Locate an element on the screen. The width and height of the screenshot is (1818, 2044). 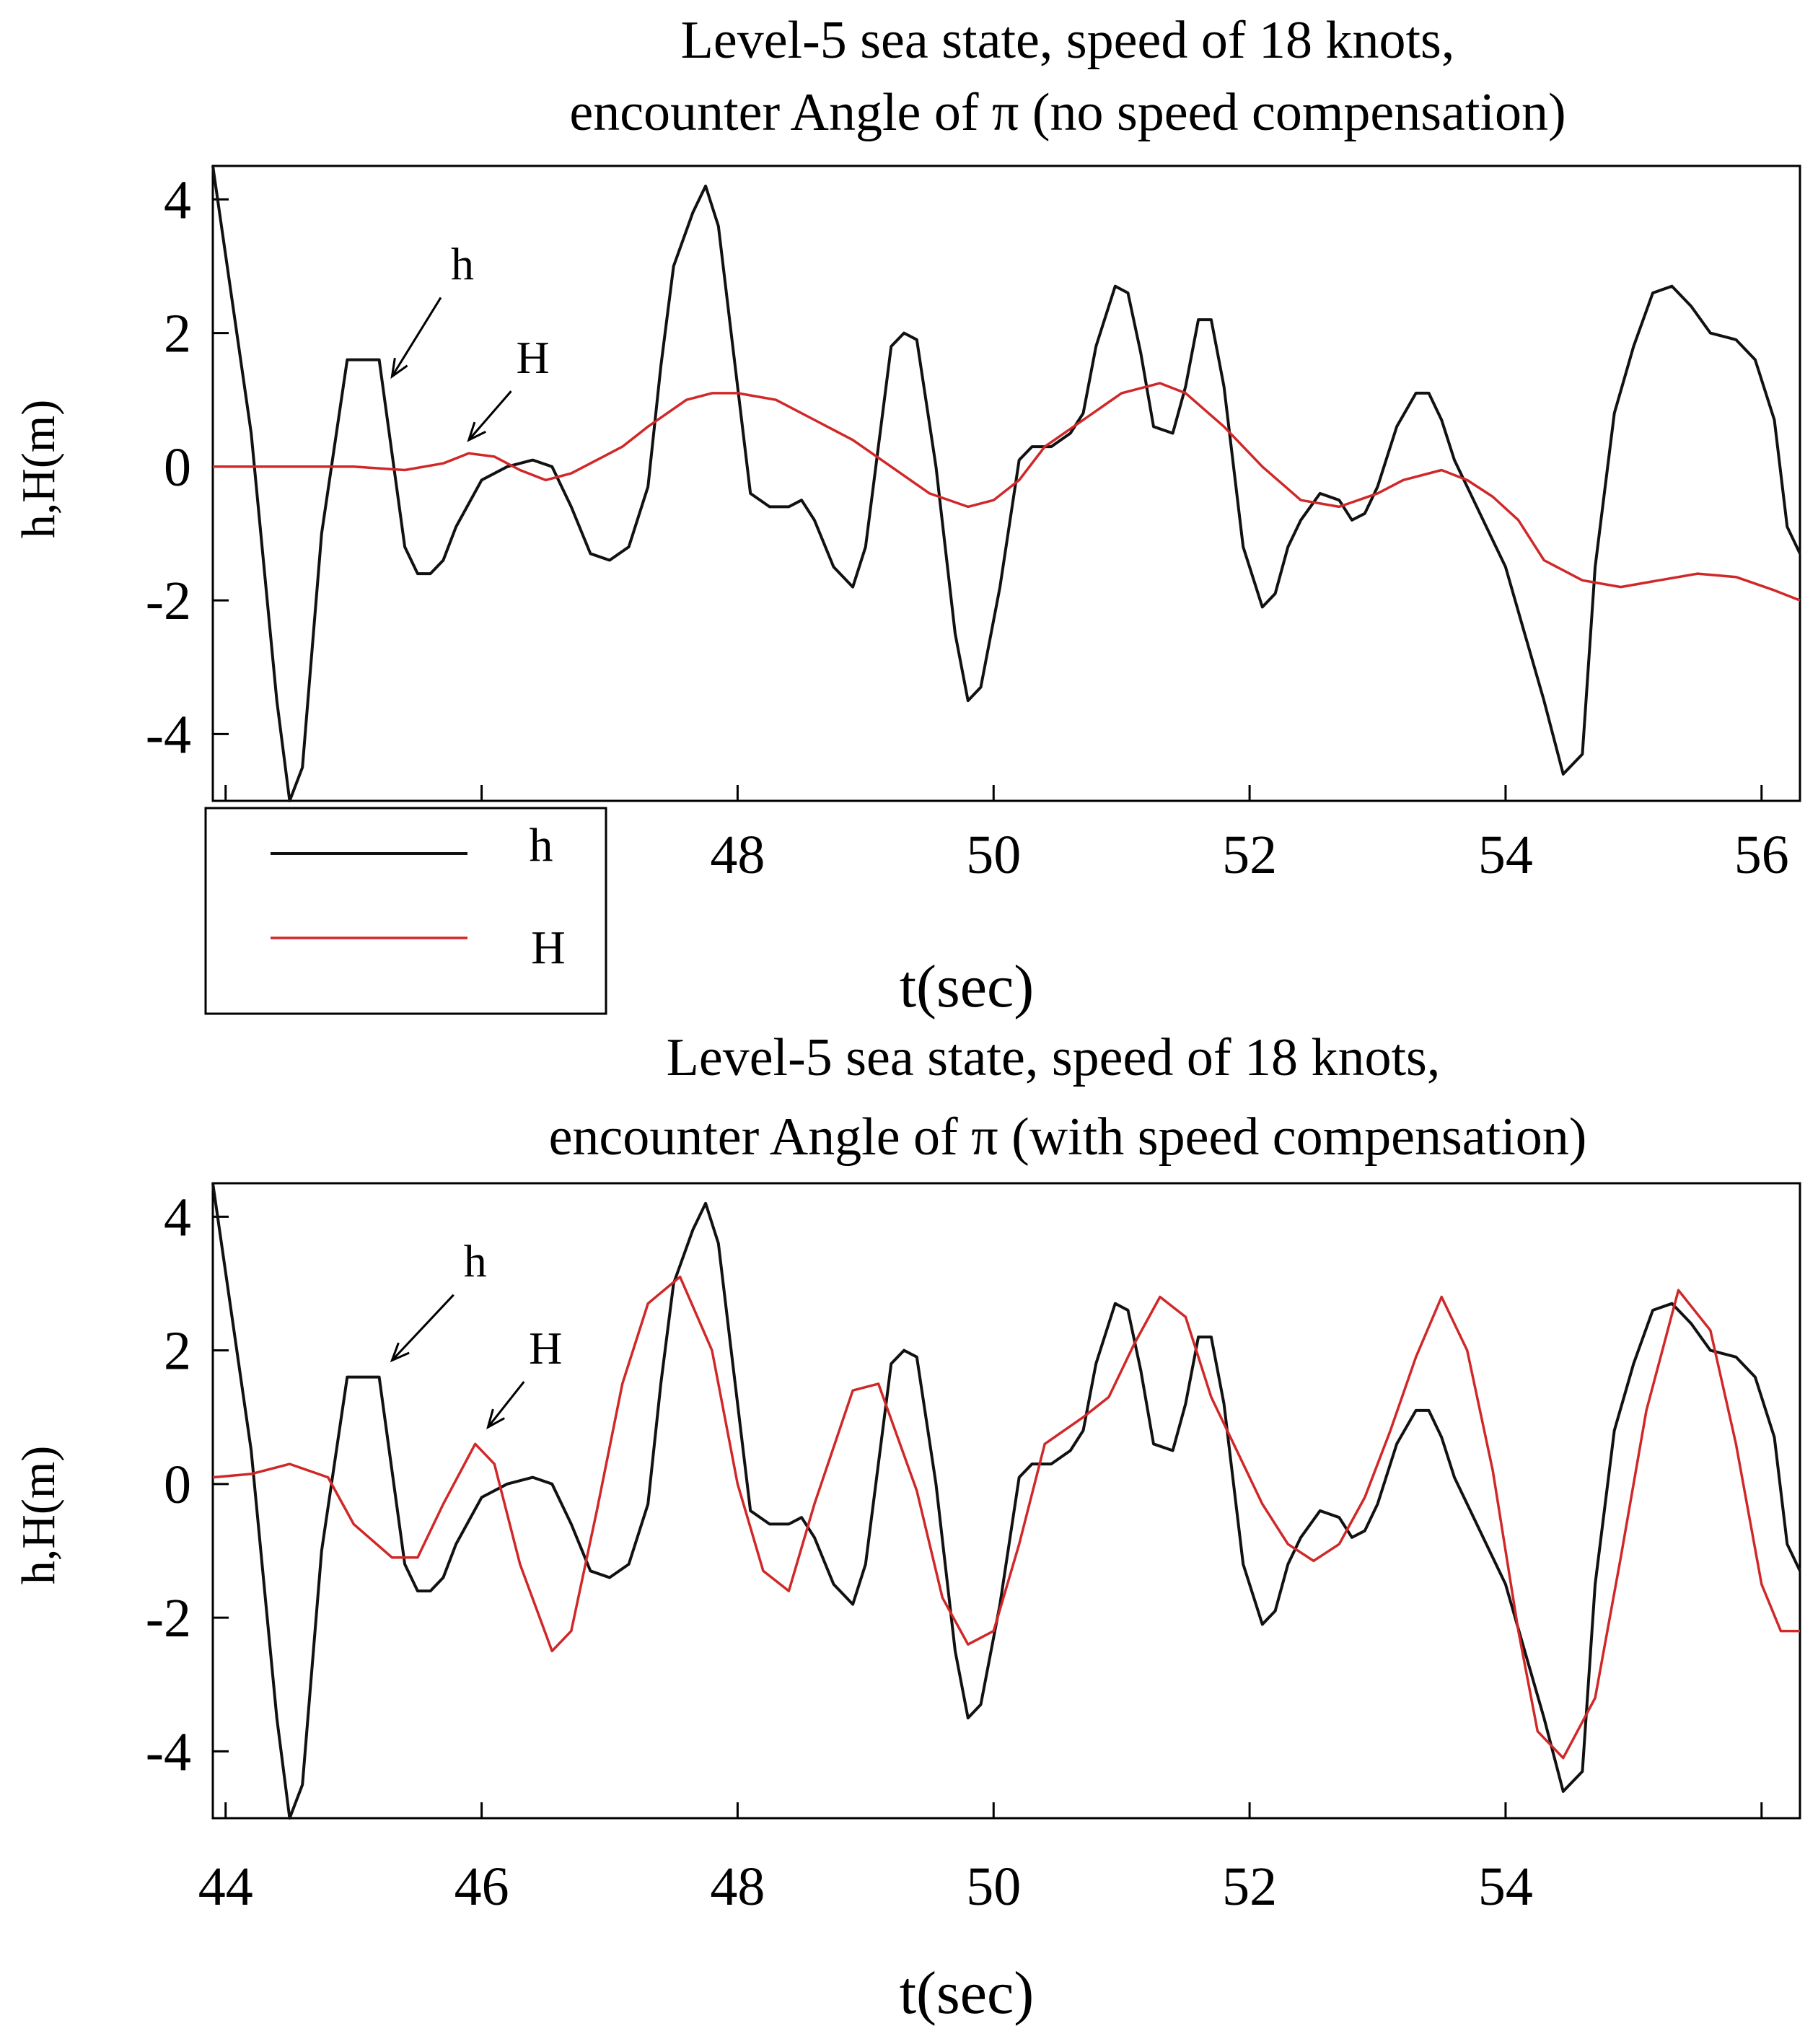
chart-bottom-x-axis-label: t(sec) is located at coordinates (967, 1993).